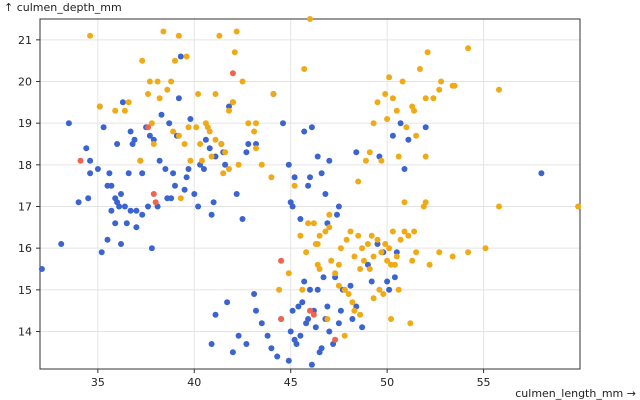  Describe the element at coordinates (25, 290) in the screenshot. I see `y-tick-label: 15` at that location.